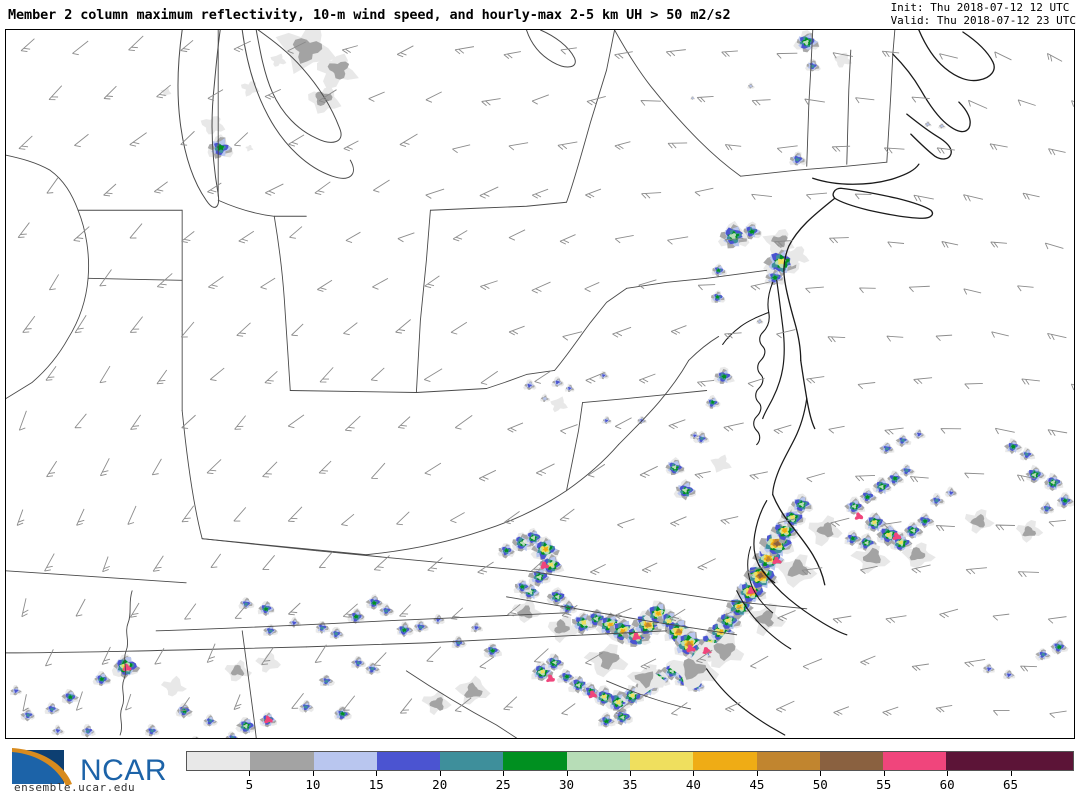  I want to click on colorbar-tick-label: 60, so click(947, 784).